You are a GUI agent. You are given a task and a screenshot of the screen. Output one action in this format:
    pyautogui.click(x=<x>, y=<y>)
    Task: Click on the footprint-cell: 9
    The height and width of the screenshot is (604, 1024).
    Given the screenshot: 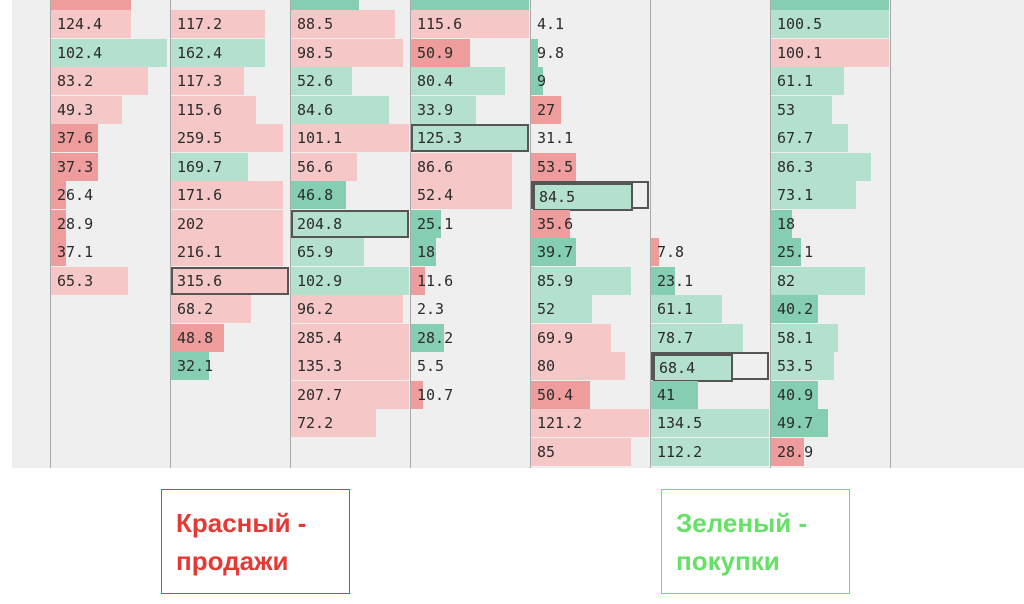 What is the action you would take?
    pyautogui.click(x=590, y=81)
    